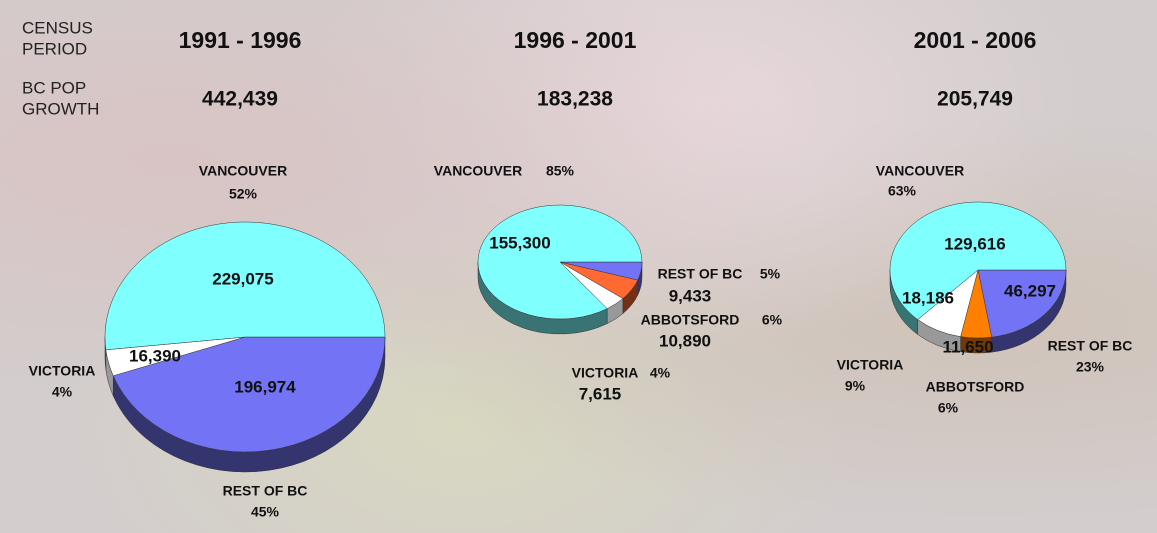  Describe the element at coordinates (243, 194) in the screenshot. I see `slice-percent: 52%` at that location.